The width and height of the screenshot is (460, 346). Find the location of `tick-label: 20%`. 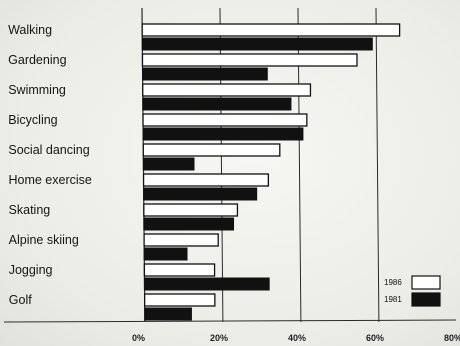

tick-label: 20% is located at coordinates (219, 338).